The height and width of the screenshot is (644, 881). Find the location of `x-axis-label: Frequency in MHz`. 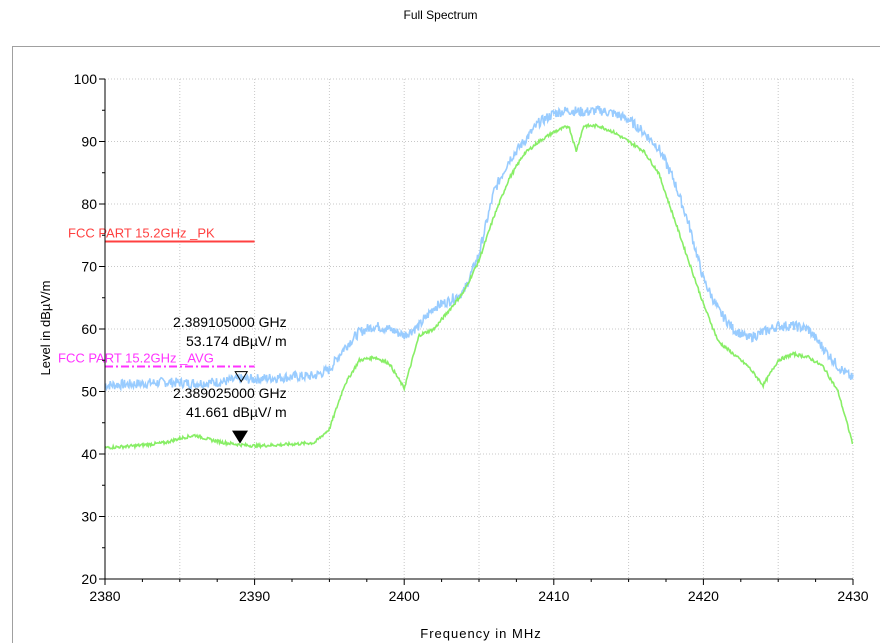

x-axis-label: Frequency in MHz is located at coordinates (480, 633).